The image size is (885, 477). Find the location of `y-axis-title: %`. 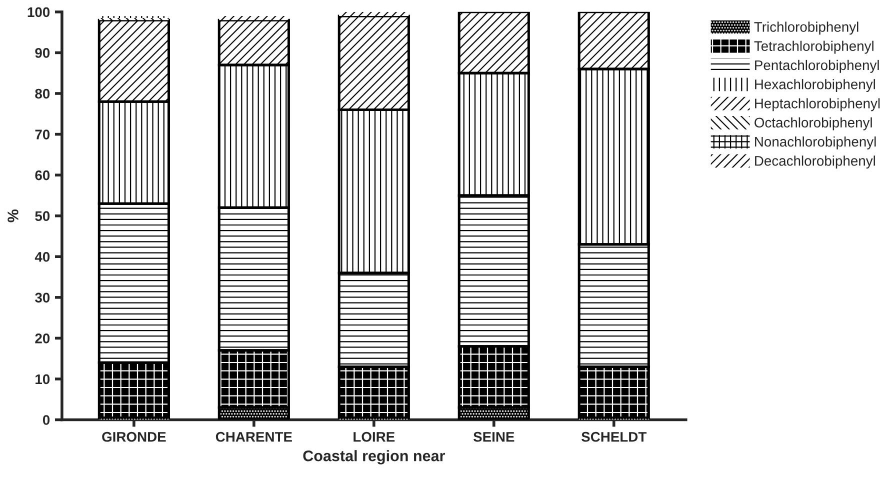

y-axis-title: % is located at coordinates (13, 215).